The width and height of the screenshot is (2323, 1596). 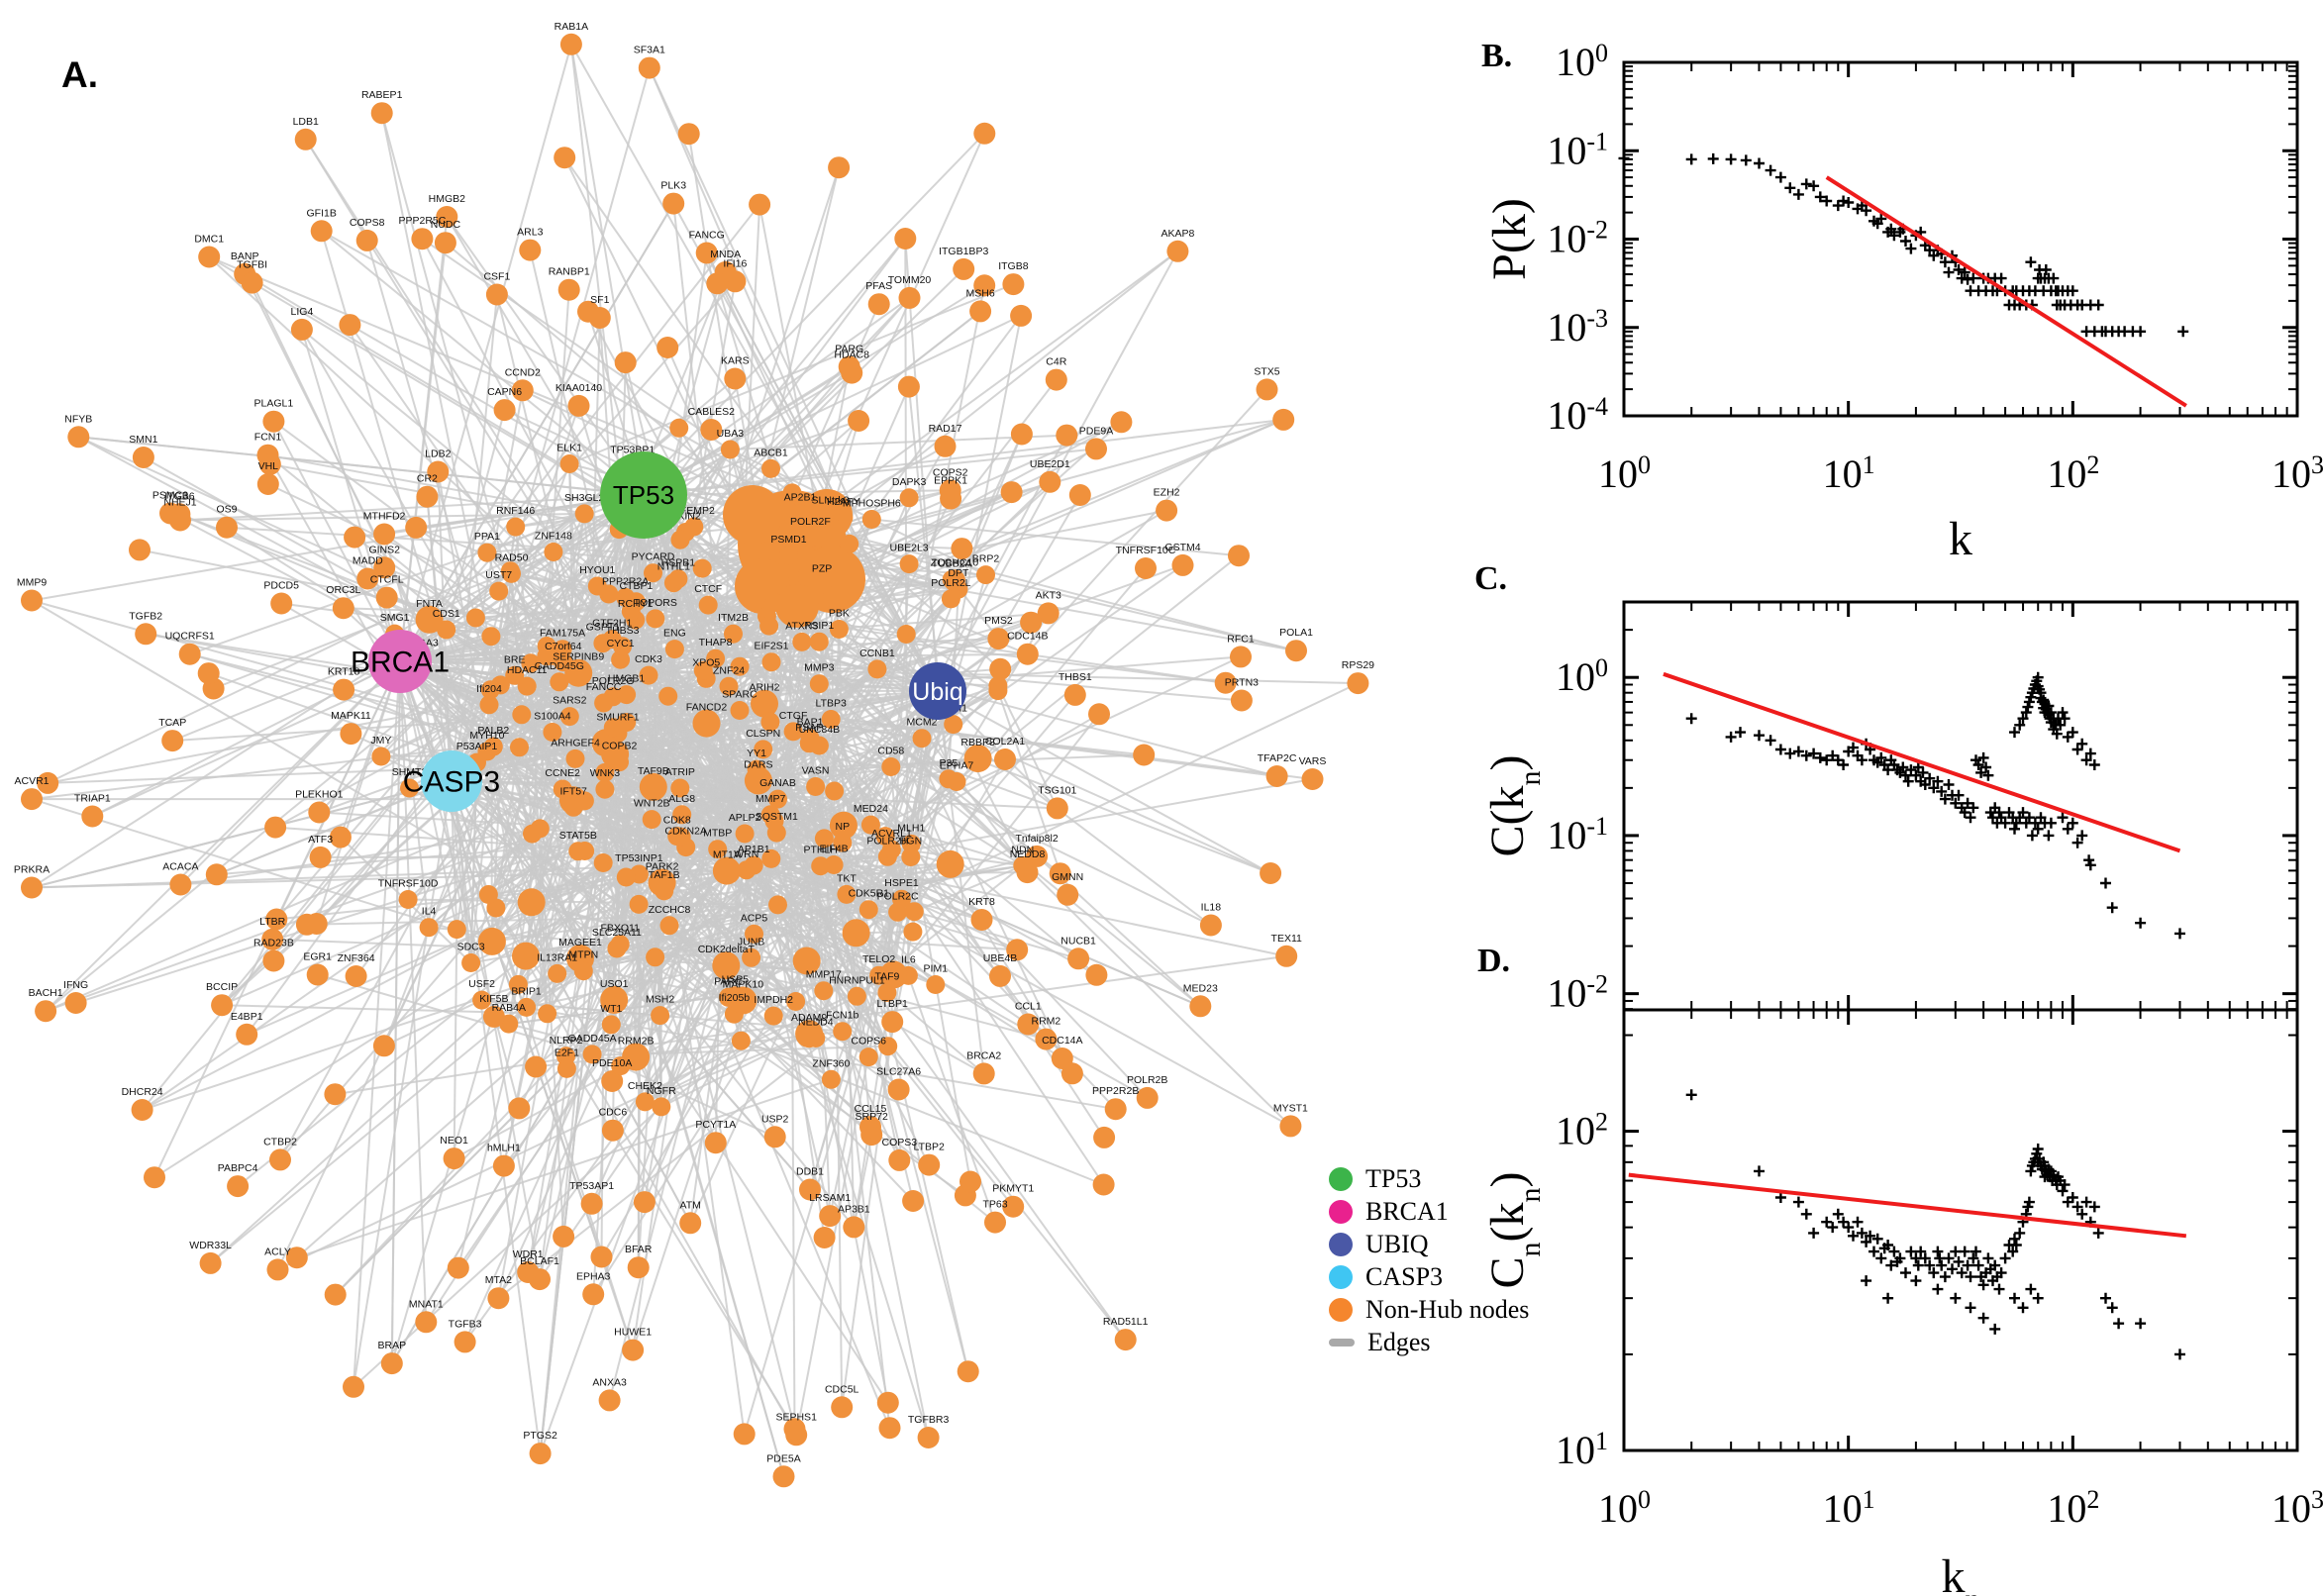 I want to click on network-node-label: POLR2B, so click(x=1147, y=1080).